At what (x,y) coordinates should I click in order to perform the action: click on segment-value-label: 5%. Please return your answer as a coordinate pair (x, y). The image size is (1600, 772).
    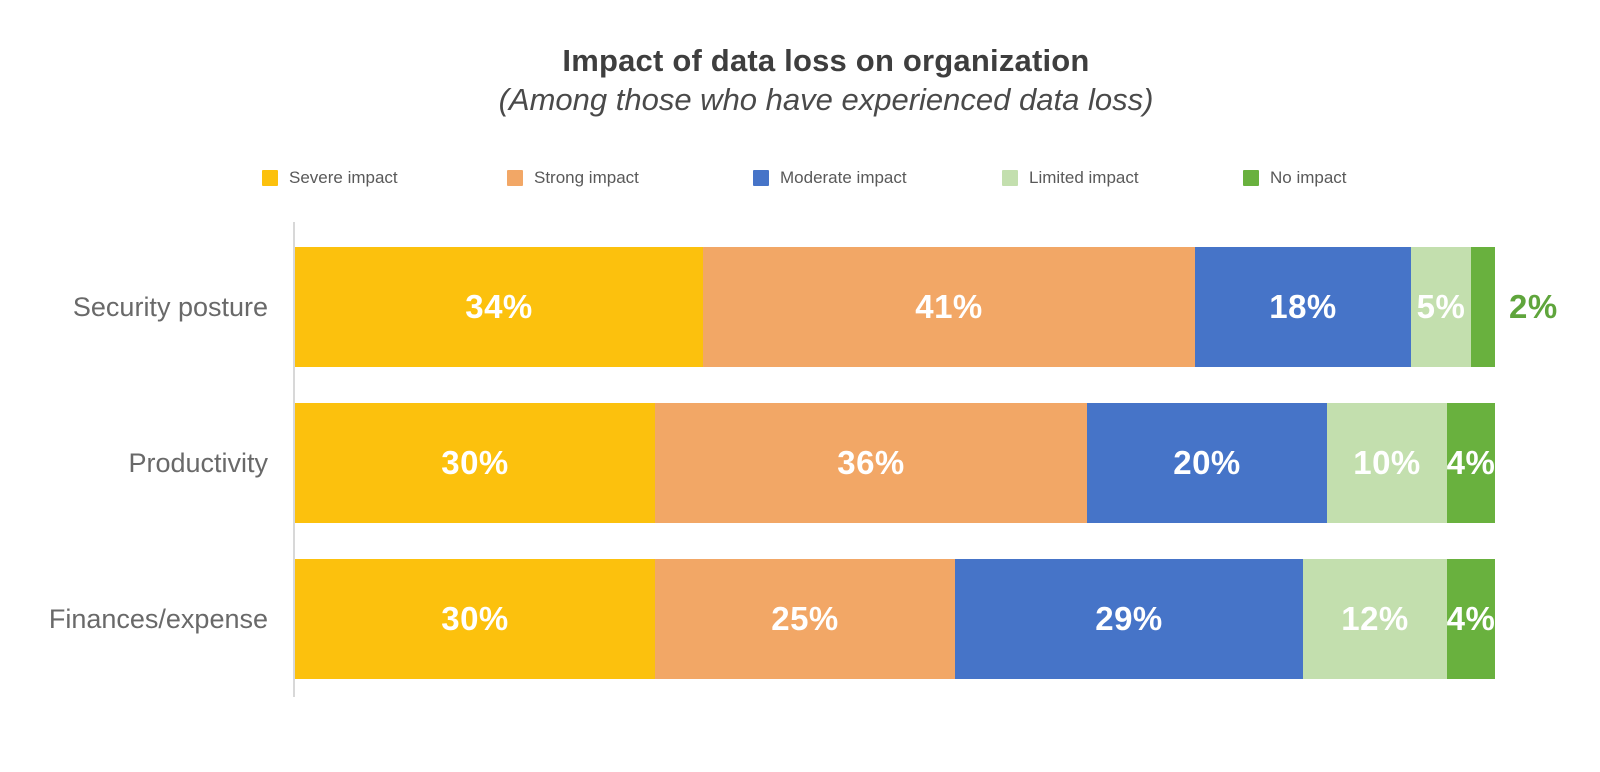
    Looking at the image, I should click on (1441, 306).